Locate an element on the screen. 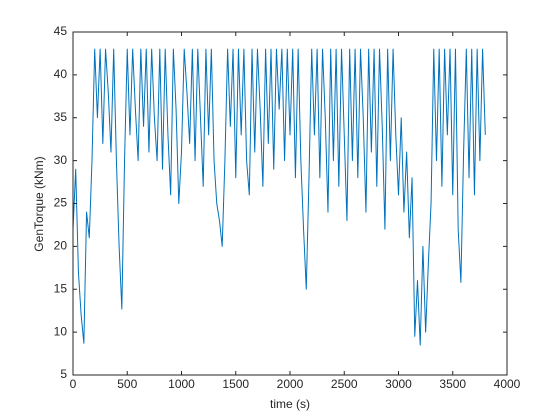 This screenshot has height=420, width=560. x-tick-label: 0 is located at coordinates (73, 384).